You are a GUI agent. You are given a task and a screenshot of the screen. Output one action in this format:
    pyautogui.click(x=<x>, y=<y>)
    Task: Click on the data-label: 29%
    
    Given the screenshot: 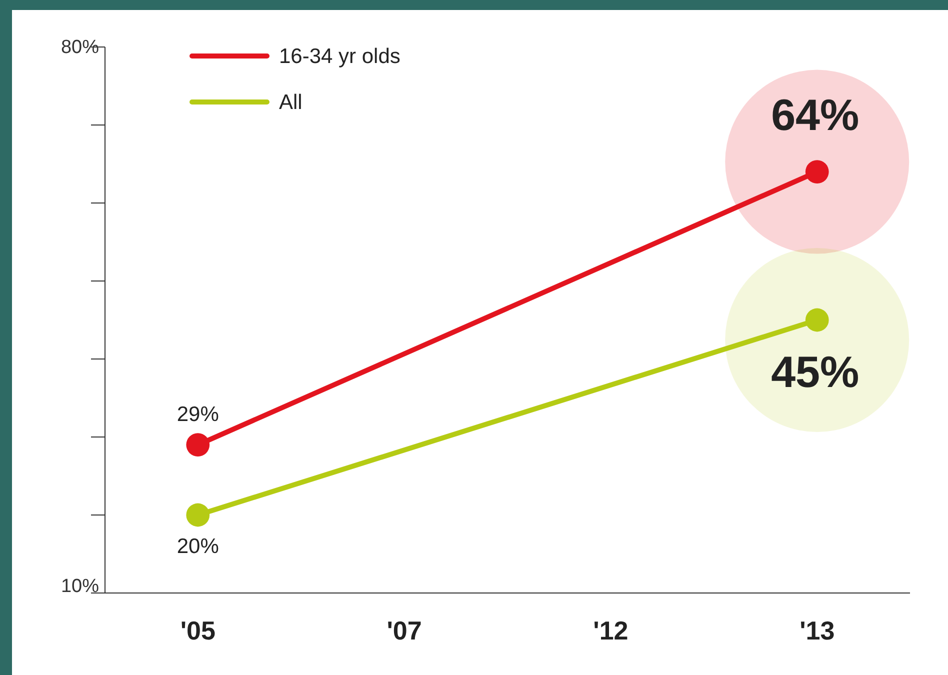 What is the action you would take?
    pyautogui.click(x=197, y=414)
    